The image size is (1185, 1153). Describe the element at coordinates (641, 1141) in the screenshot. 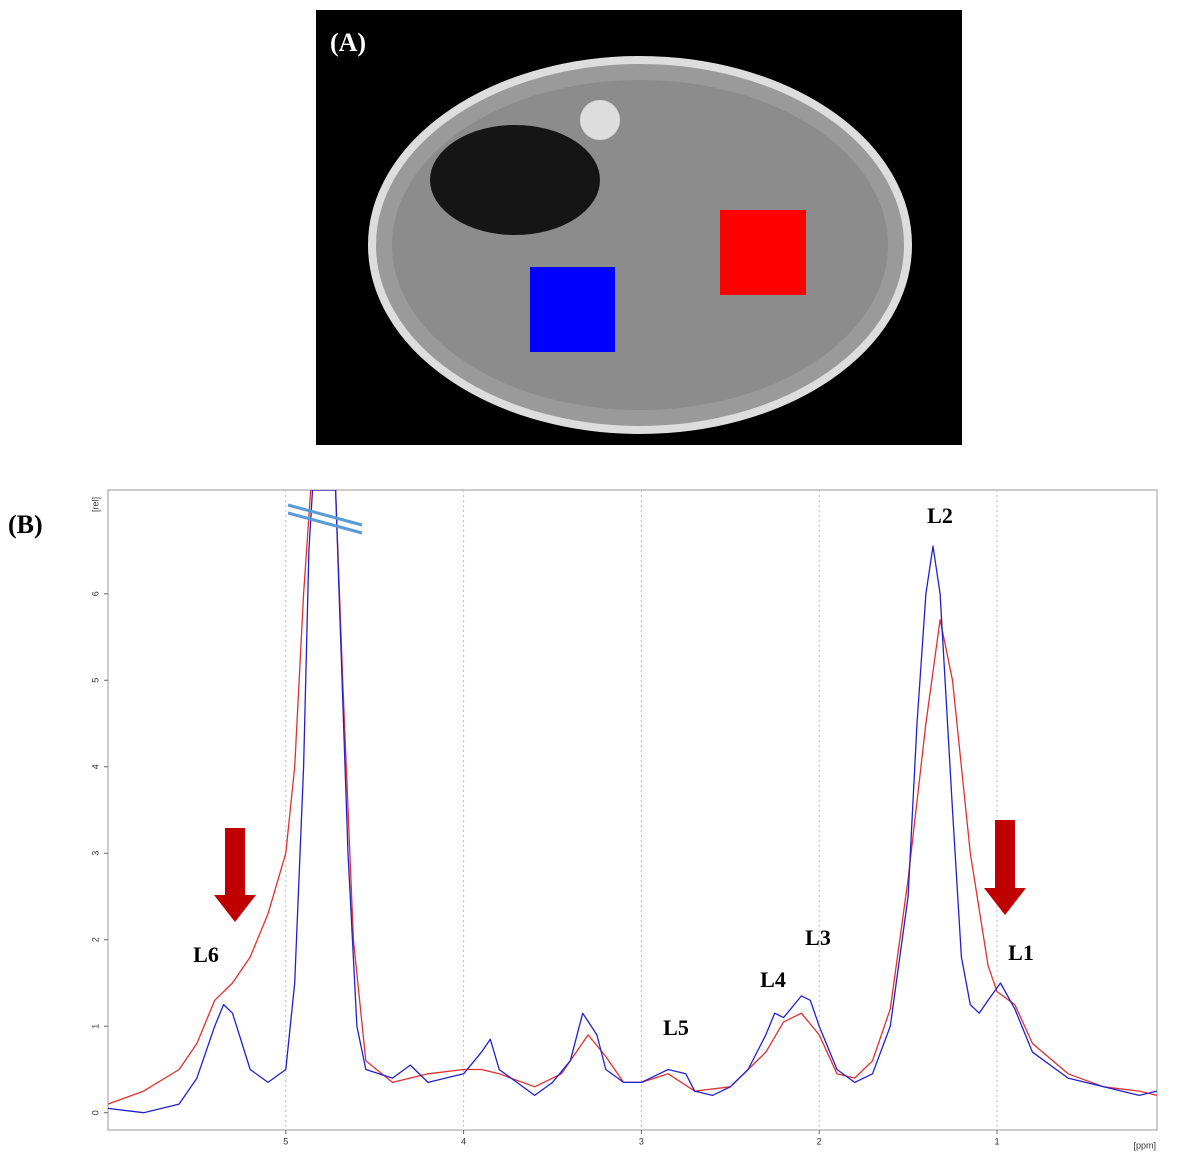

I see `x-tick-label: 3` at that location.